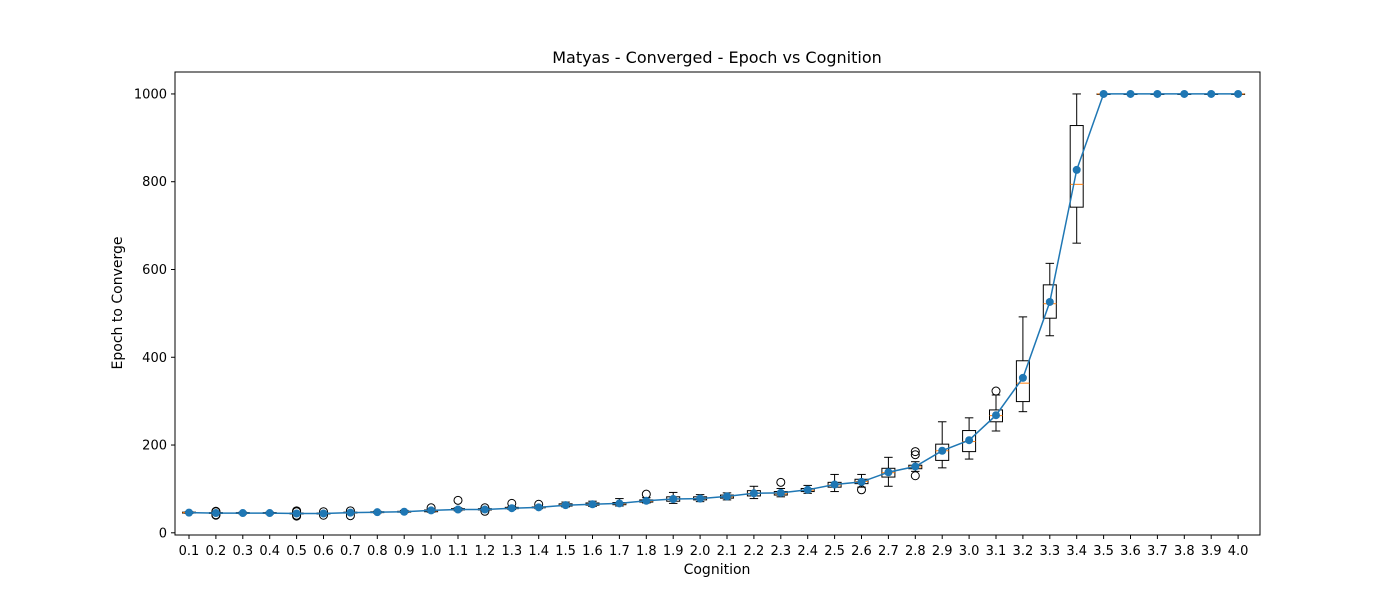  What do you see at coordinates (717, 57) in the screenshot?
I see `chart-title: Matyas - Converged - Epoch vs Cognition` at bounding box center [717, 57].